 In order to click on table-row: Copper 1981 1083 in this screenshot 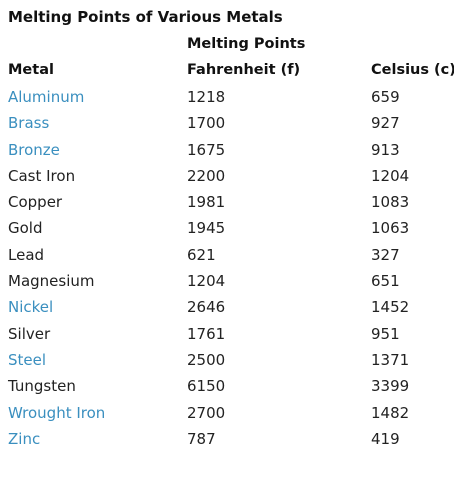, I will do `click(227, 204)`.